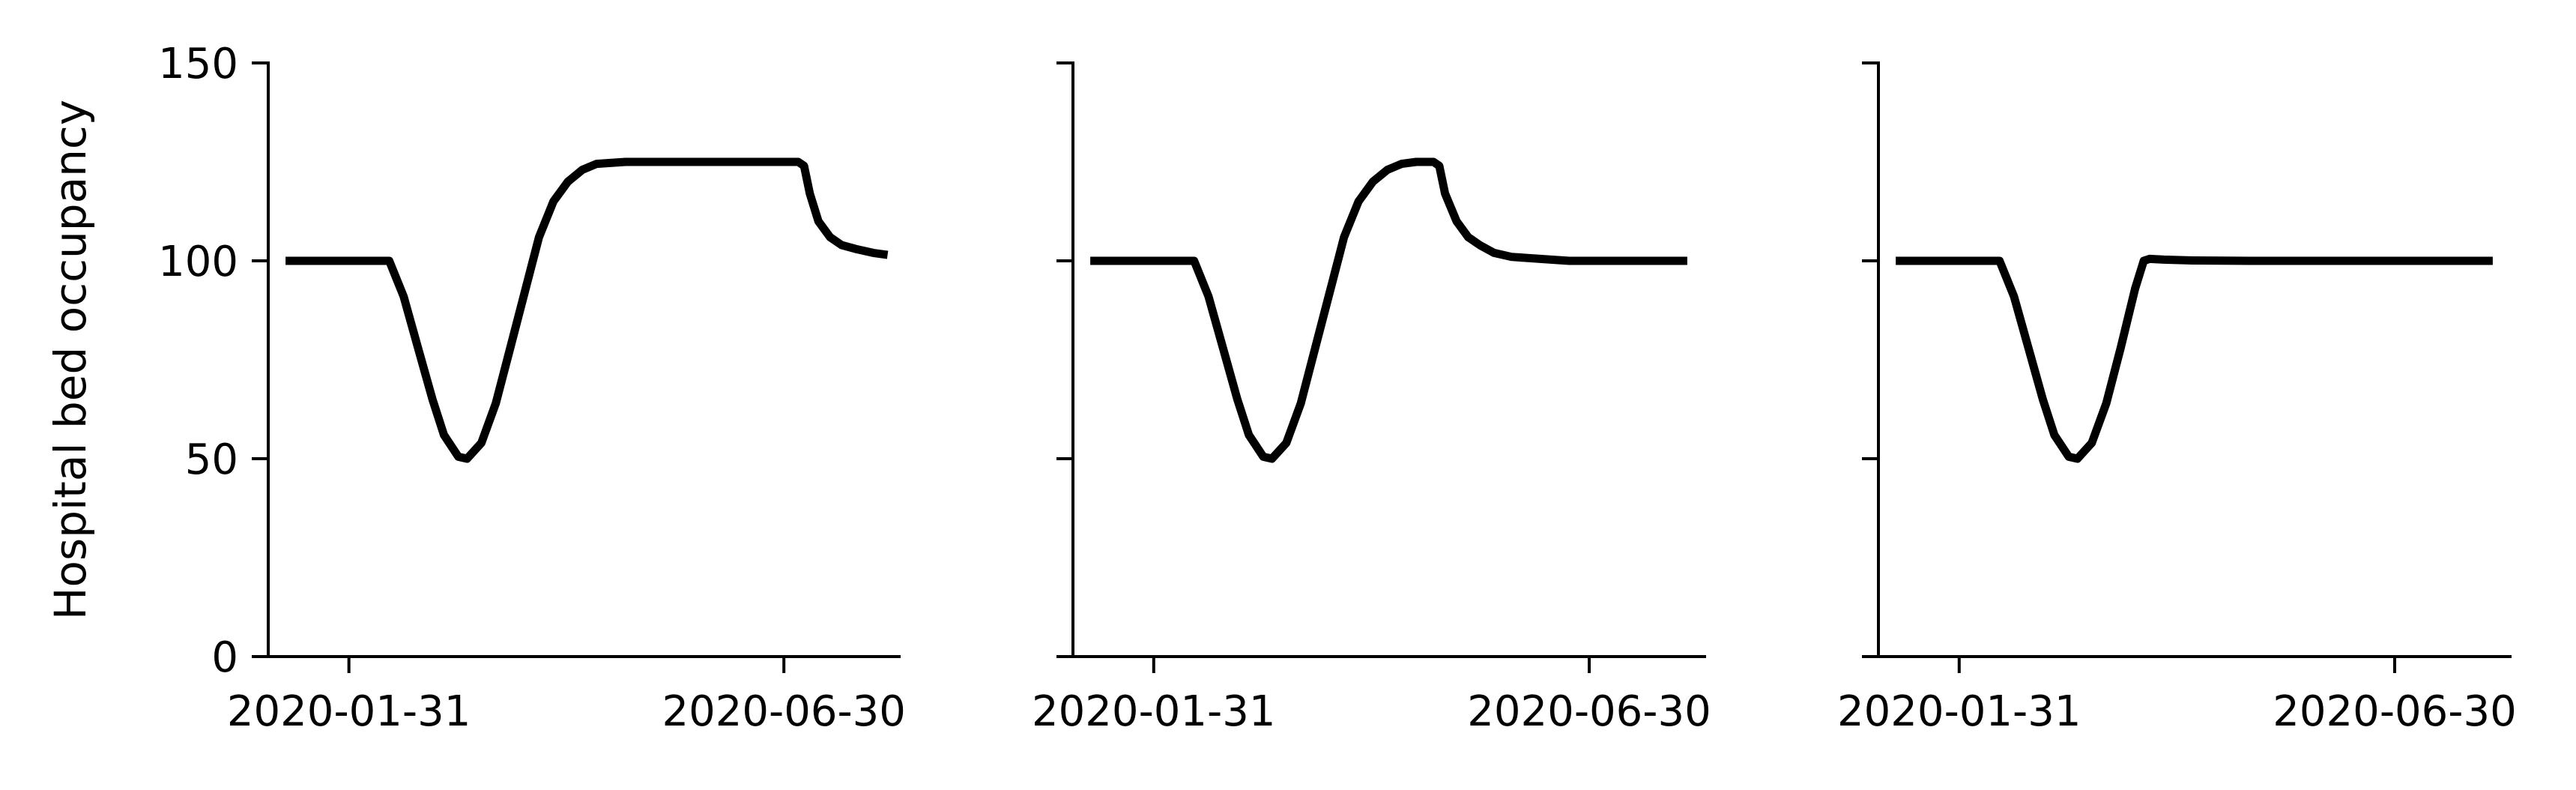 The image size is (2576, 790). What do you see at coordinates (224, 657) in the screenshot?
I see `y-tick-label: 0` at bounding box center [224, 657].